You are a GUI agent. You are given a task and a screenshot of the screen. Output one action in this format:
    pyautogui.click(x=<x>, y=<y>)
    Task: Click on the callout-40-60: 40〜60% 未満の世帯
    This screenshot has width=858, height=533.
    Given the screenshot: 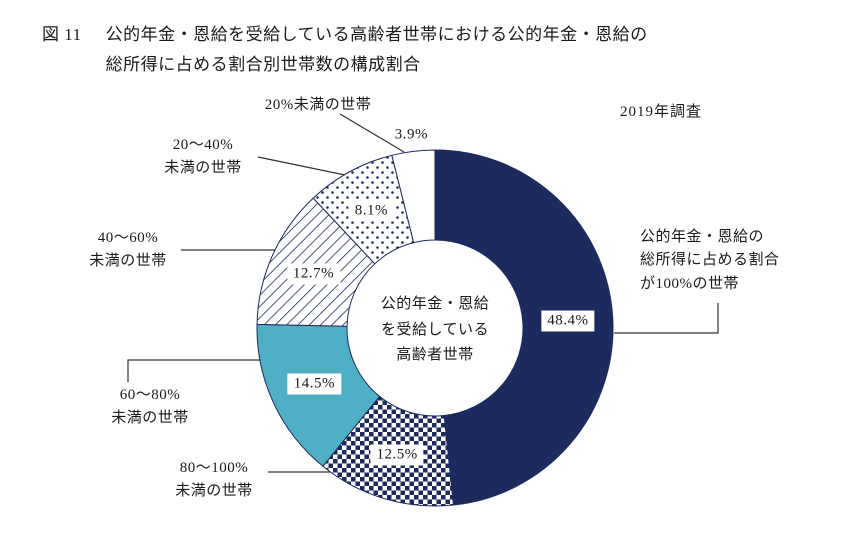 What is the action you would take?
    pyautogui.click(x=128, y=250)
    